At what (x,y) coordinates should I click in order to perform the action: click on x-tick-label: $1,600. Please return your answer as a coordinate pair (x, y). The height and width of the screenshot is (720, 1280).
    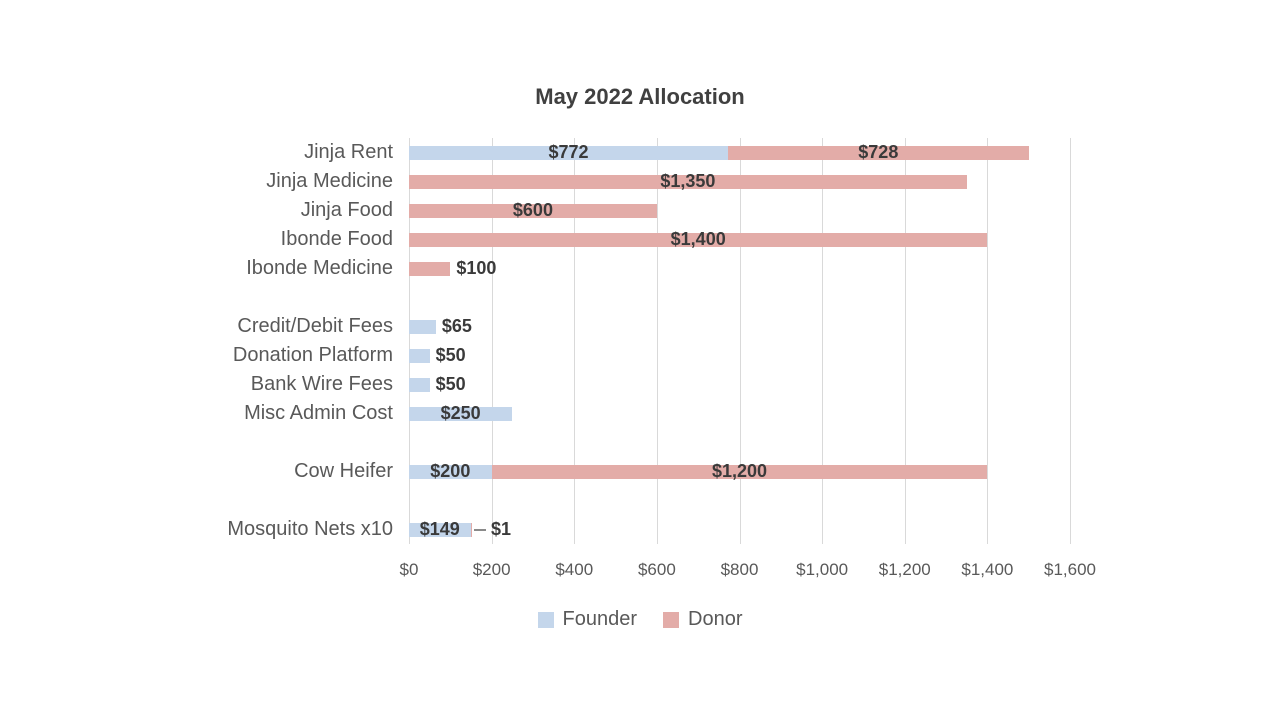
    Looking at the image, I should click on (1070, 569).